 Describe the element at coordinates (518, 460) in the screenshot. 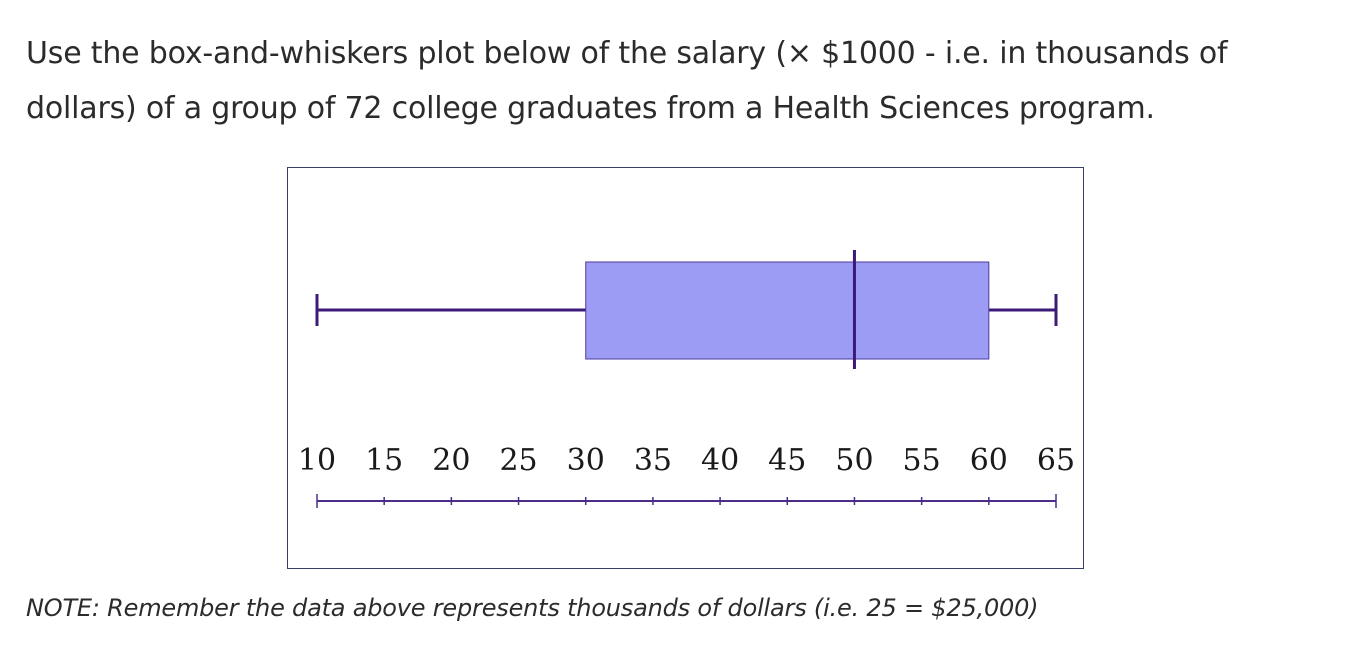

I see `x-tick-label: 25` at that location.